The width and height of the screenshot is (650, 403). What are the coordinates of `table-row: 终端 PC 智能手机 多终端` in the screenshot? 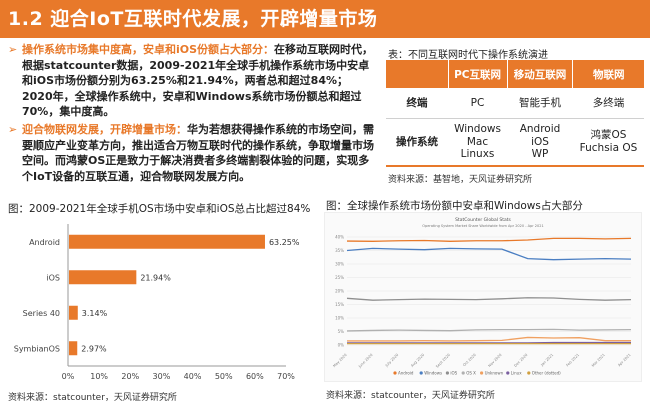 It's located at (515, 103).